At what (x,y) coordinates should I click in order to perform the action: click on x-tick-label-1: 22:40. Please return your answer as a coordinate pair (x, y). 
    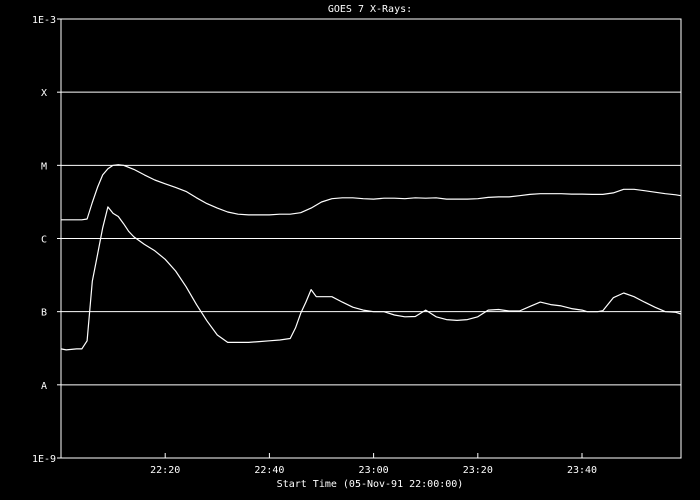
    Looking at the image, I should click on (269, 470).